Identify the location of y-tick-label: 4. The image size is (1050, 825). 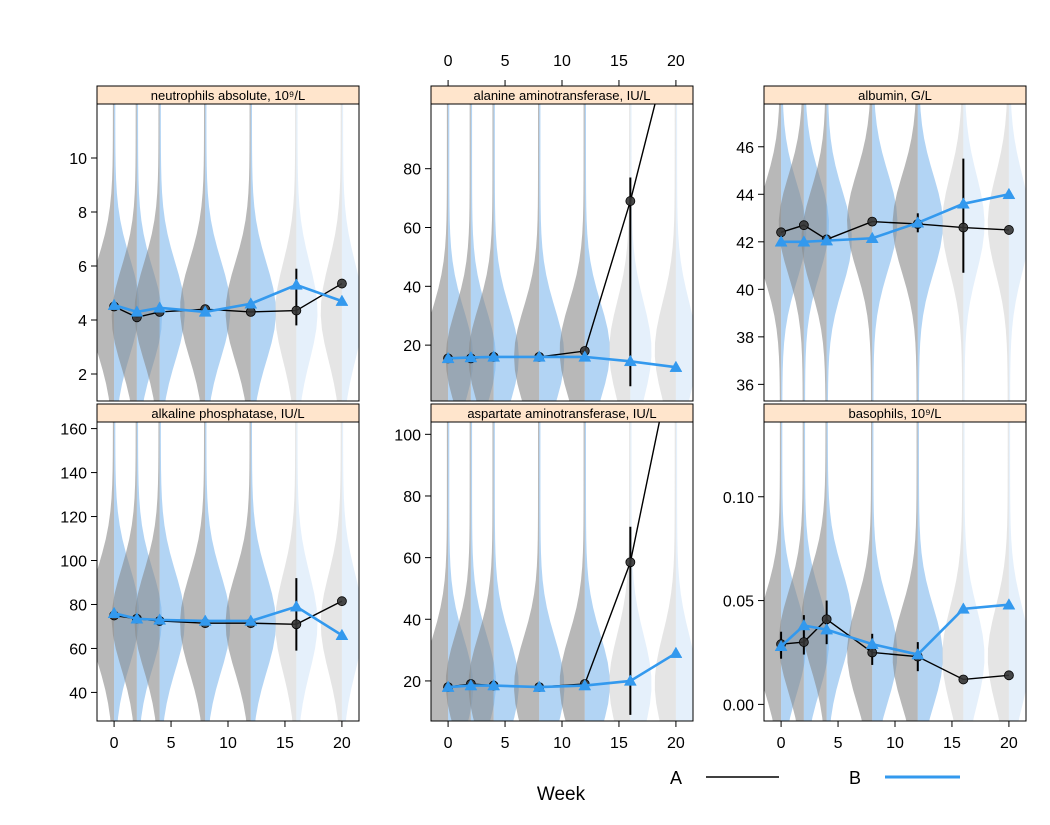
(82, 321).